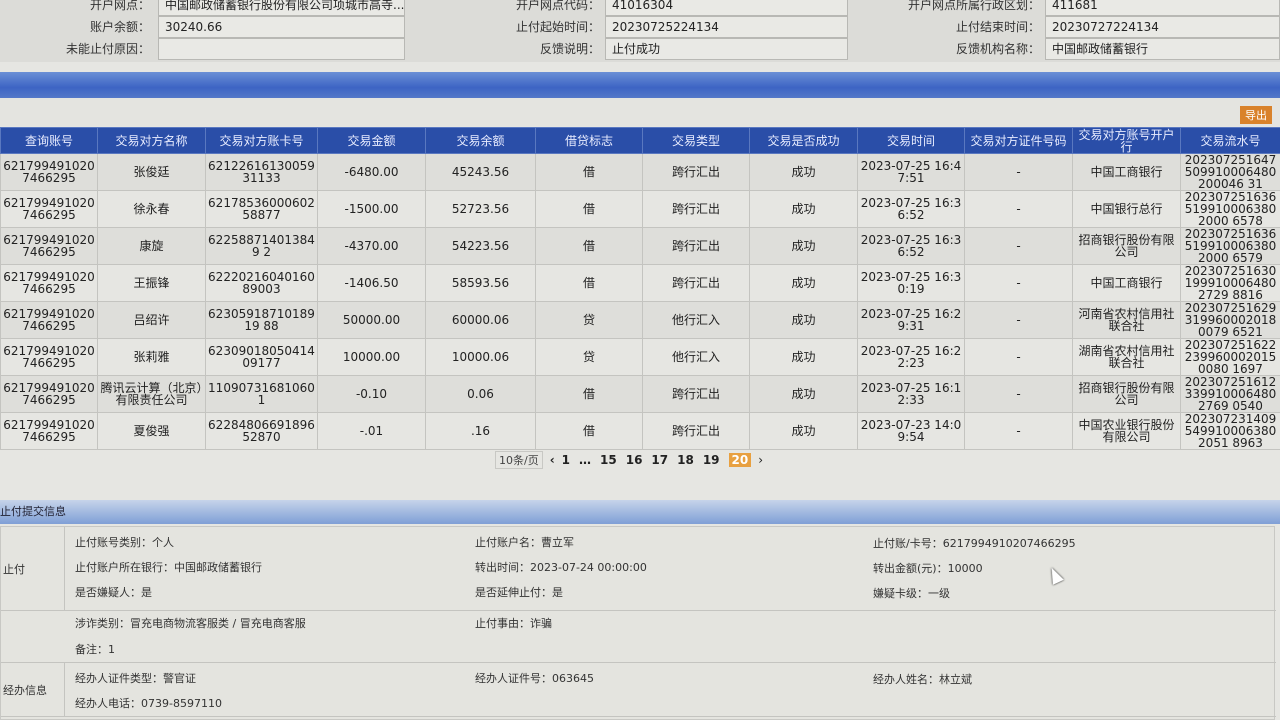  I want to click on table-cell: 6228480669189652870, so click(261, 431).